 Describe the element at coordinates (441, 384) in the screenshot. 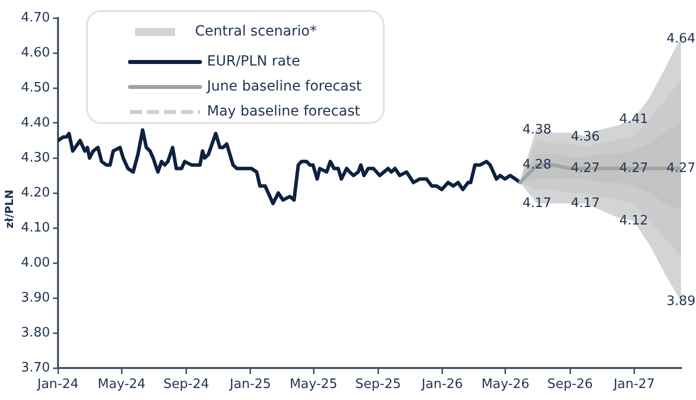

I see `x-tick-label: Jan-26` at that location.